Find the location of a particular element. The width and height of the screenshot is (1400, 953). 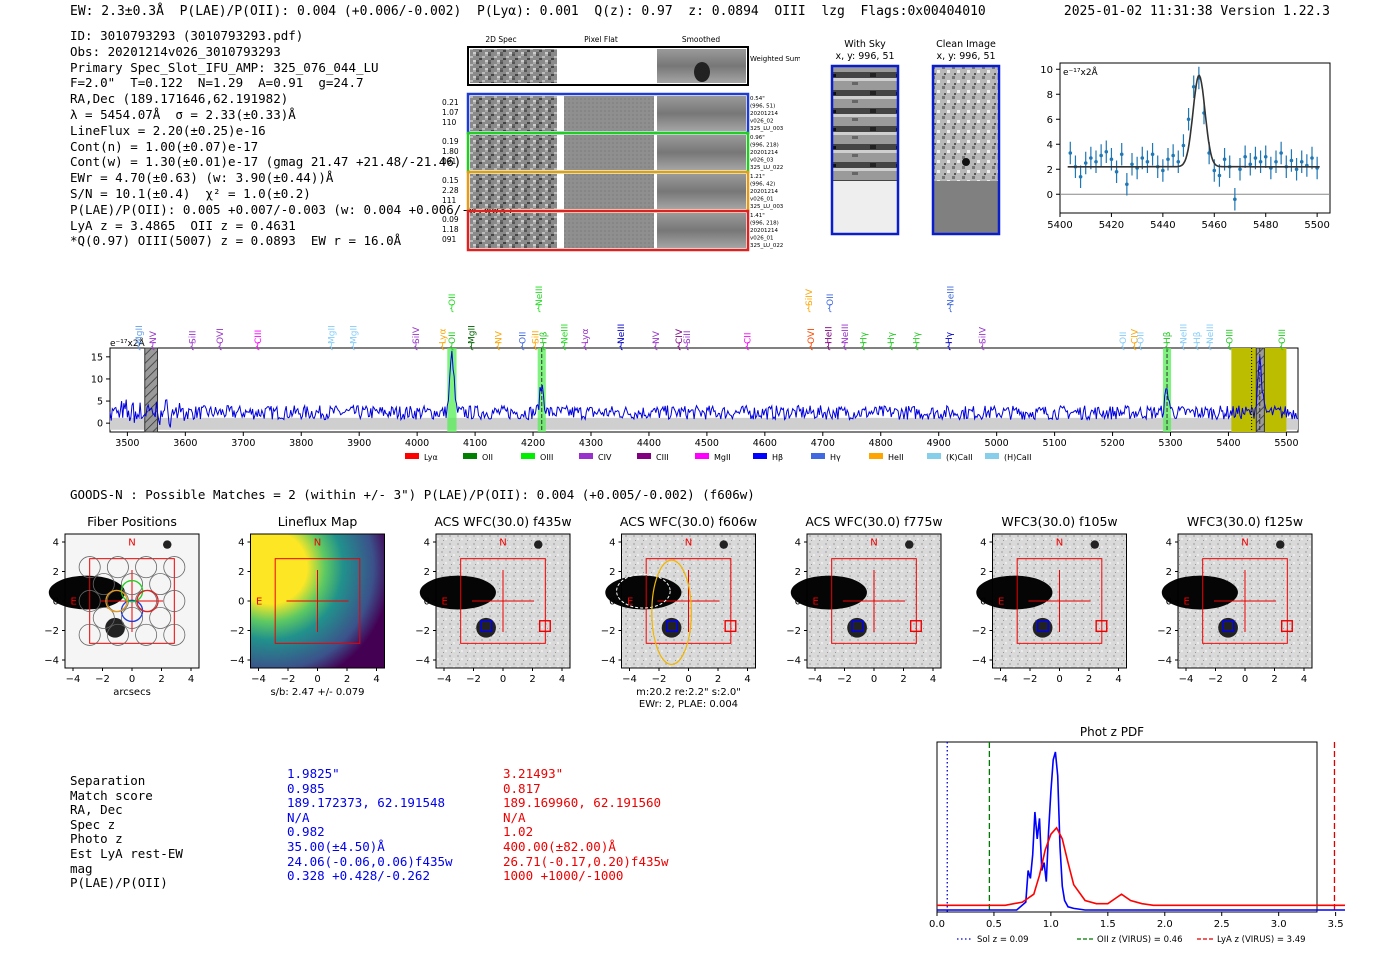

clean-image-title: Clean Image is located at coordinates (966, 44).